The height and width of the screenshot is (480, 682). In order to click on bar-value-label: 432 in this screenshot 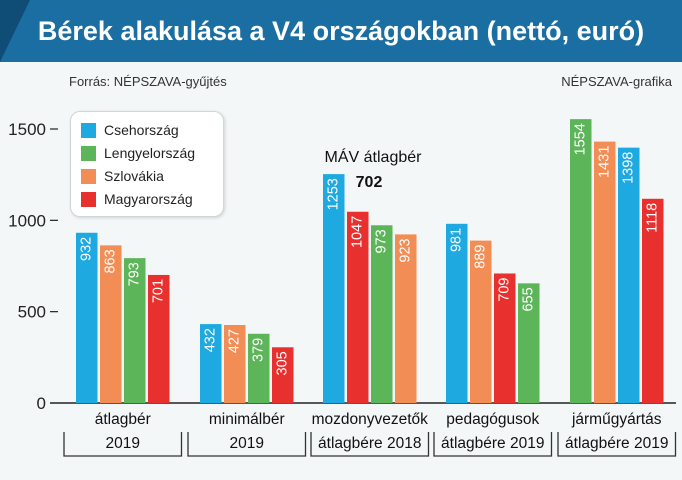, I will do `click(211, 340)`.